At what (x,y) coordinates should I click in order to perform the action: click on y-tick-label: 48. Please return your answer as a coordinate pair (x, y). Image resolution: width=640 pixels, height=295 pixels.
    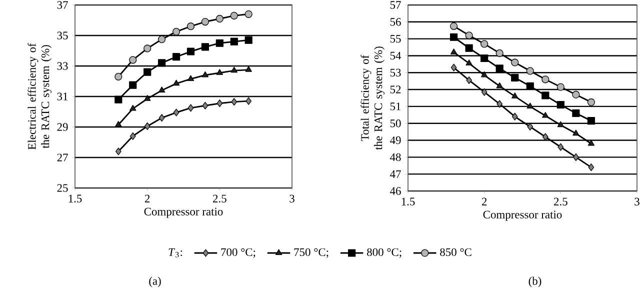
    Looking at the image, I should click on (395, 157).